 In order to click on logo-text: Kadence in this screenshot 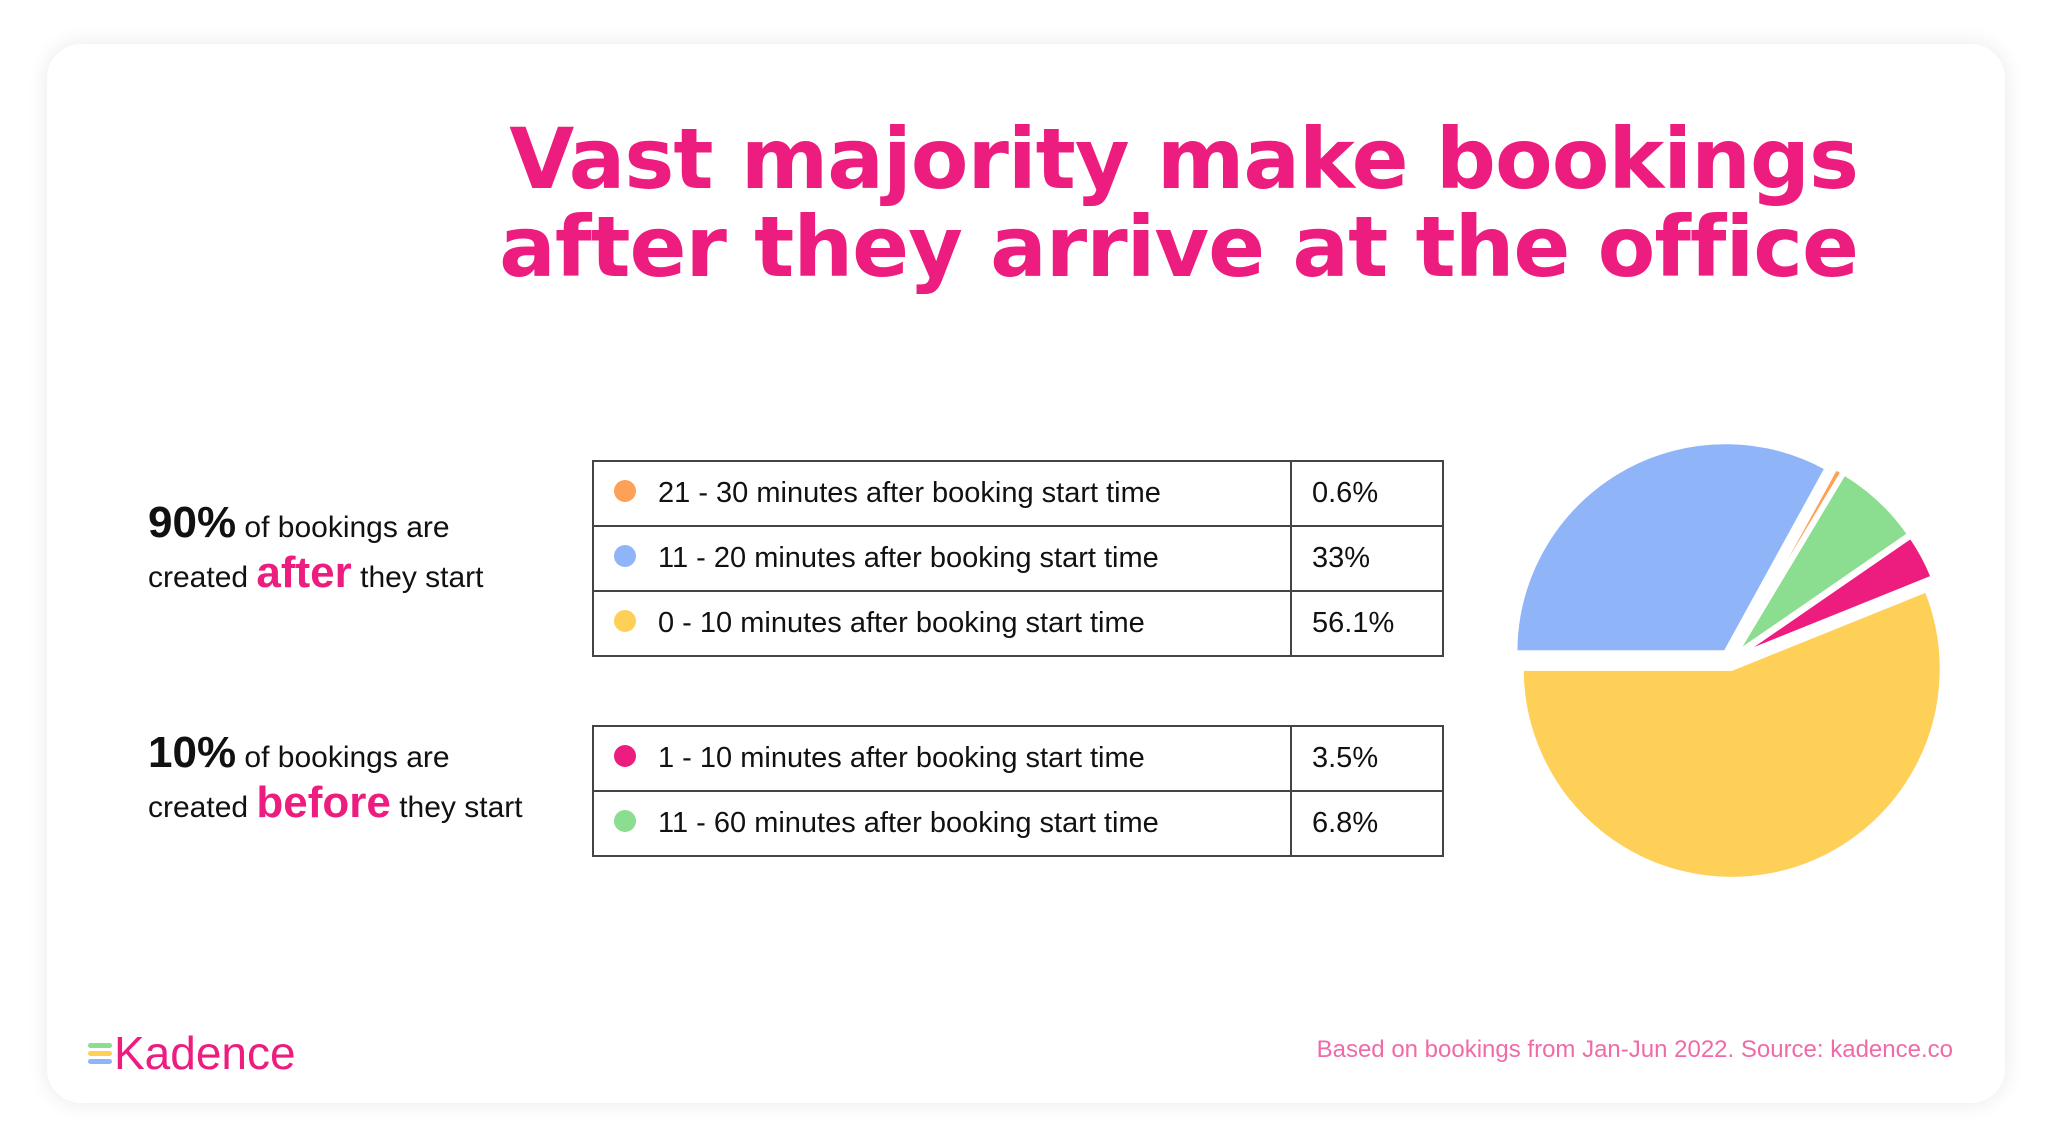, I will do `click(205, 1053)`.